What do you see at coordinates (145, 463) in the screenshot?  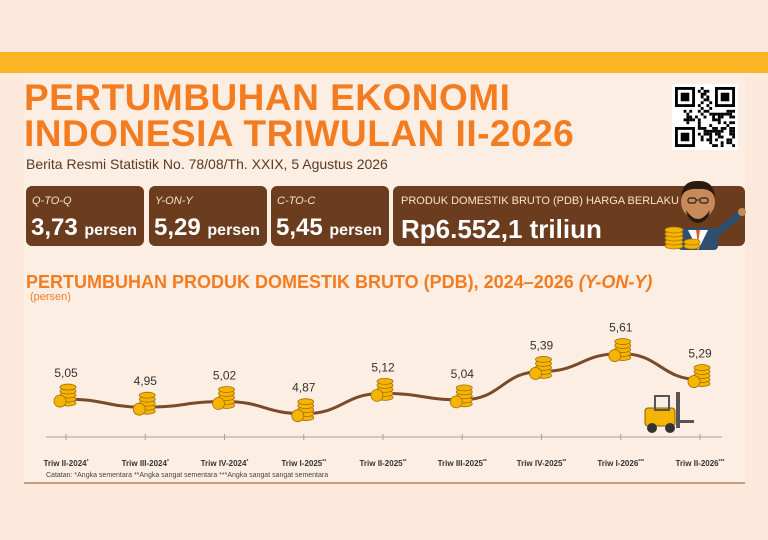 I see `x-tick-label: Triw III-2024*` at bounding box center [145, 463].